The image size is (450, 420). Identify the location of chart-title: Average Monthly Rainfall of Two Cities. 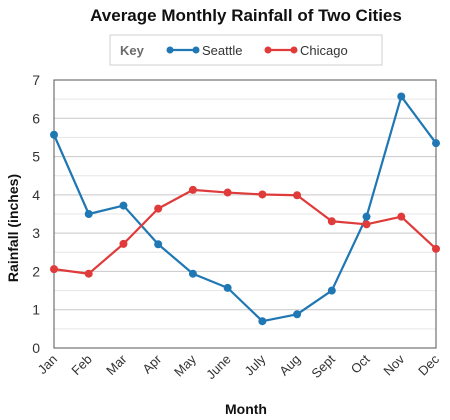
(246, 15).